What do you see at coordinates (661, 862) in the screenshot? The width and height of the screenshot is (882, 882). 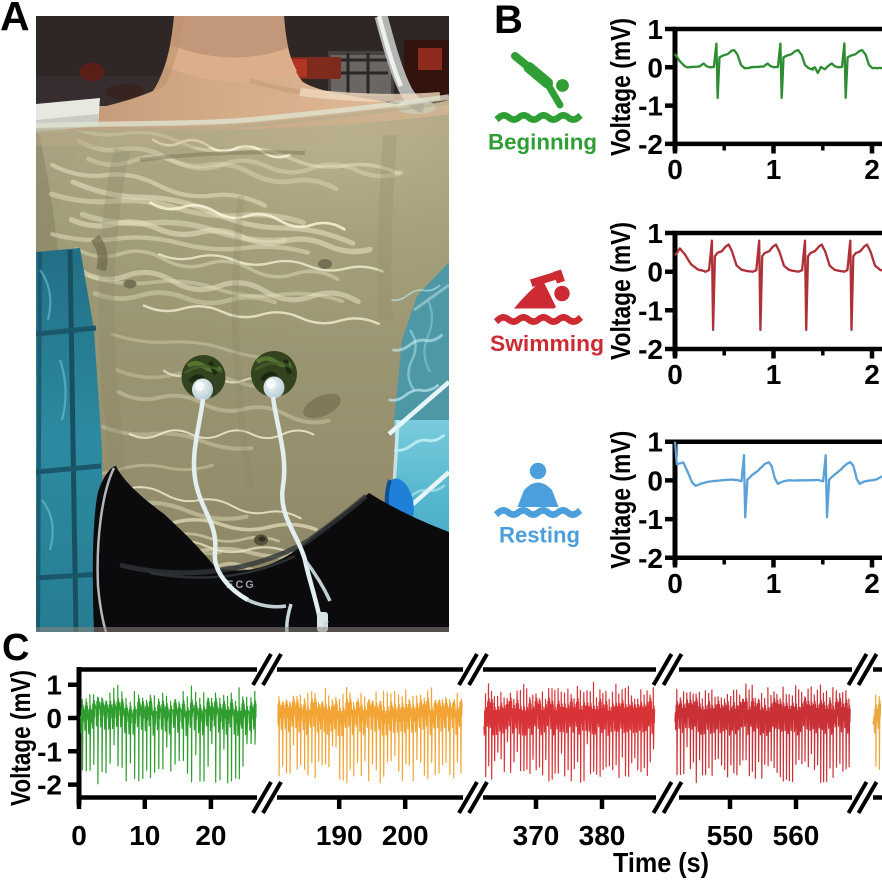 I see `svg-text: Time (s)` at bounding box center [661, 862].